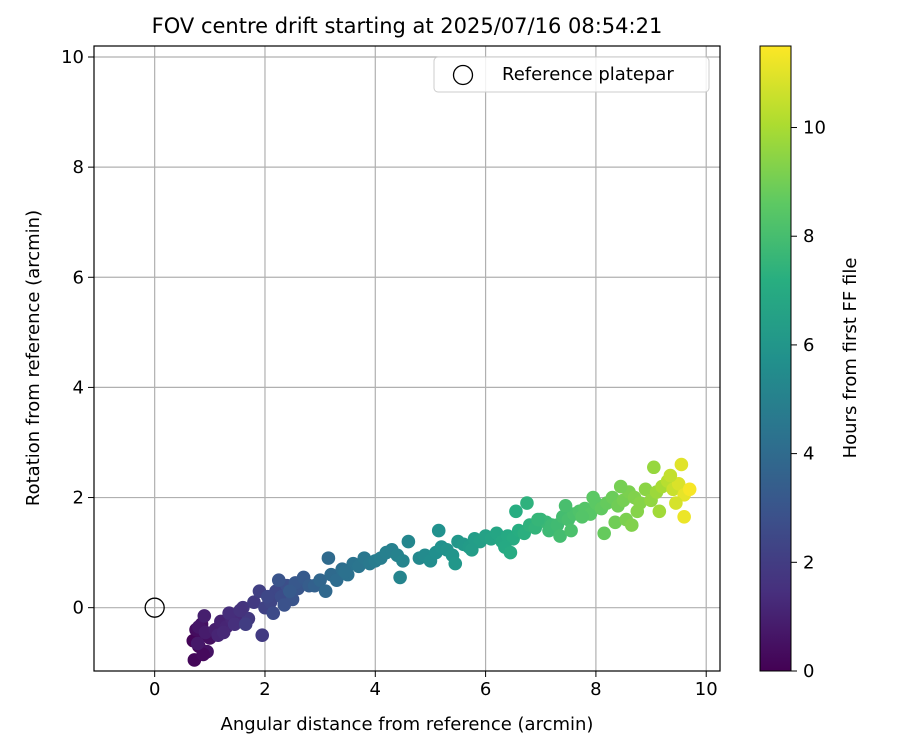 This screenshot has width=900, height=750. Describe the element at coordinates (78, 387) in the screenshot. I see `y-tick-label: 4` at that location.